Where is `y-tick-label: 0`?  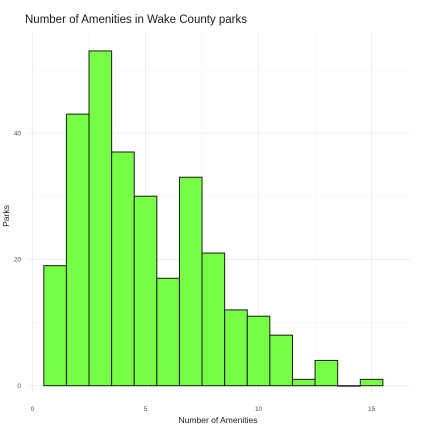
y-tick-label: 0 is located at coordinates (19, 386).